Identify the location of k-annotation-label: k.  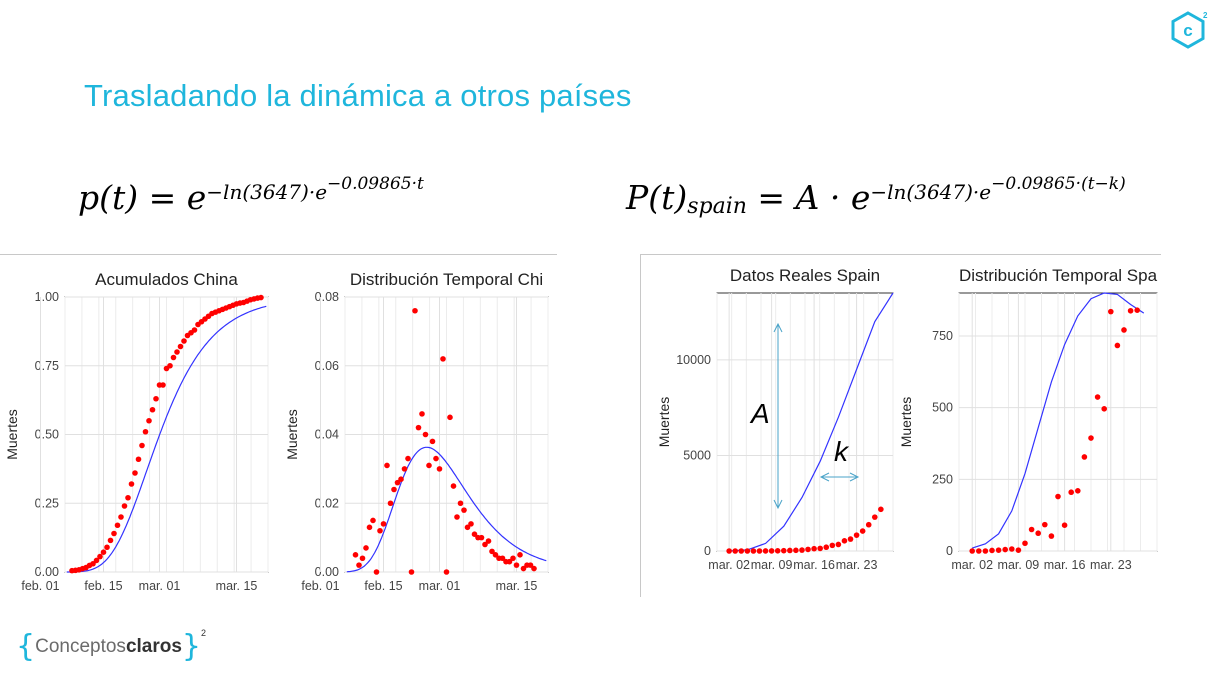
(842, 451).